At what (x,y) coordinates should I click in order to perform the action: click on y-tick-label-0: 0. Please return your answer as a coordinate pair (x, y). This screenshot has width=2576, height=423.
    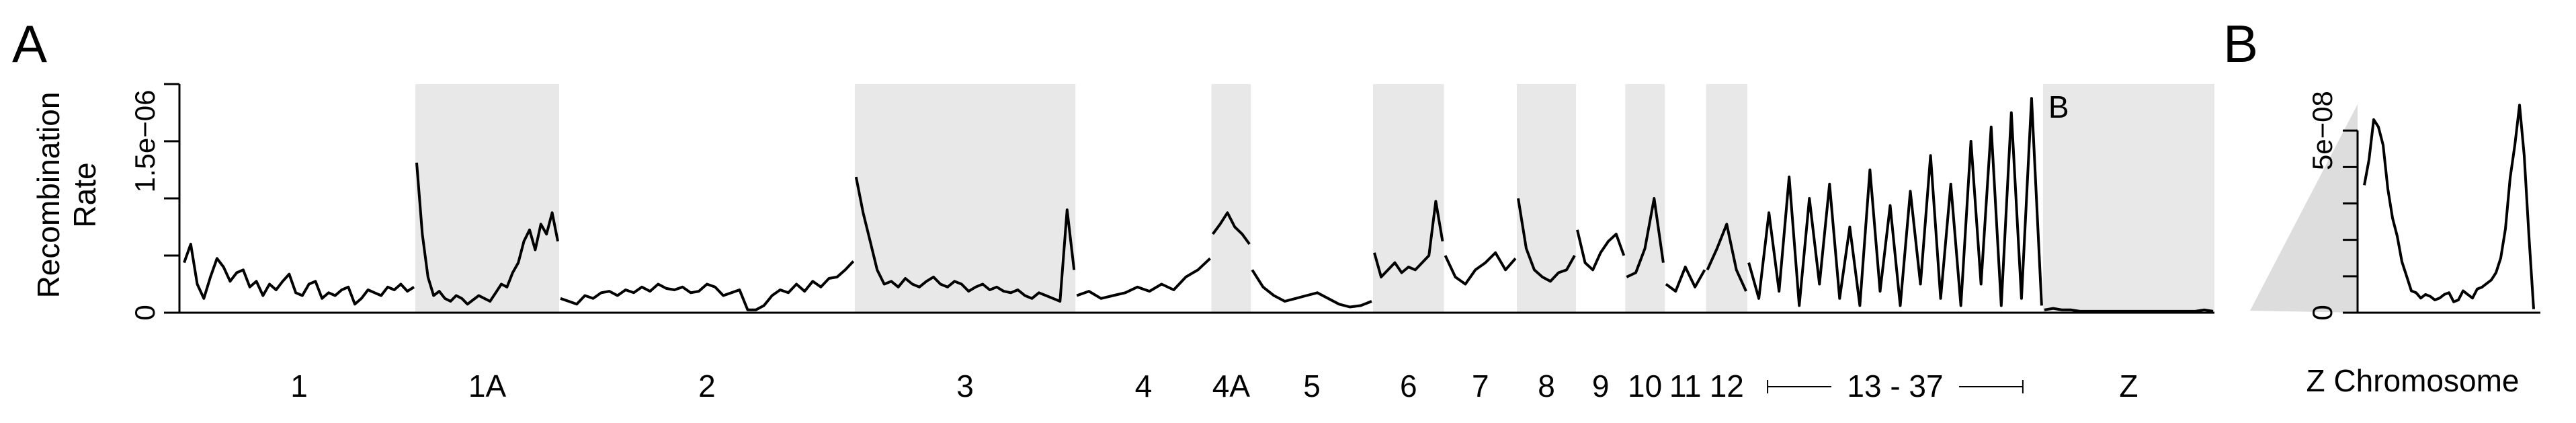
    Looking at the image, I should click on (145, 312).